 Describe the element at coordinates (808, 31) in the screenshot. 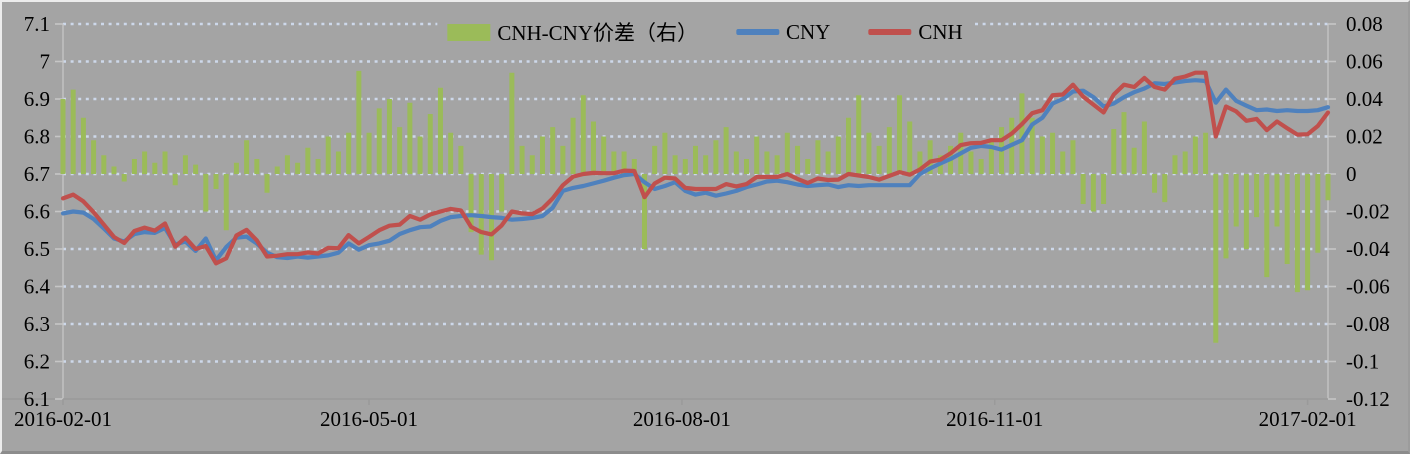

I see `legend-label-cny: CNY` at that location.